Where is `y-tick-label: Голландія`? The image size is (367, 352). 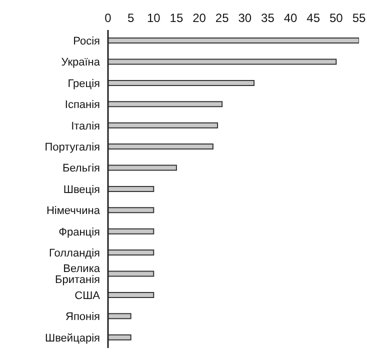 y-tick-label: Голландія is located at coordinates (74, 254).